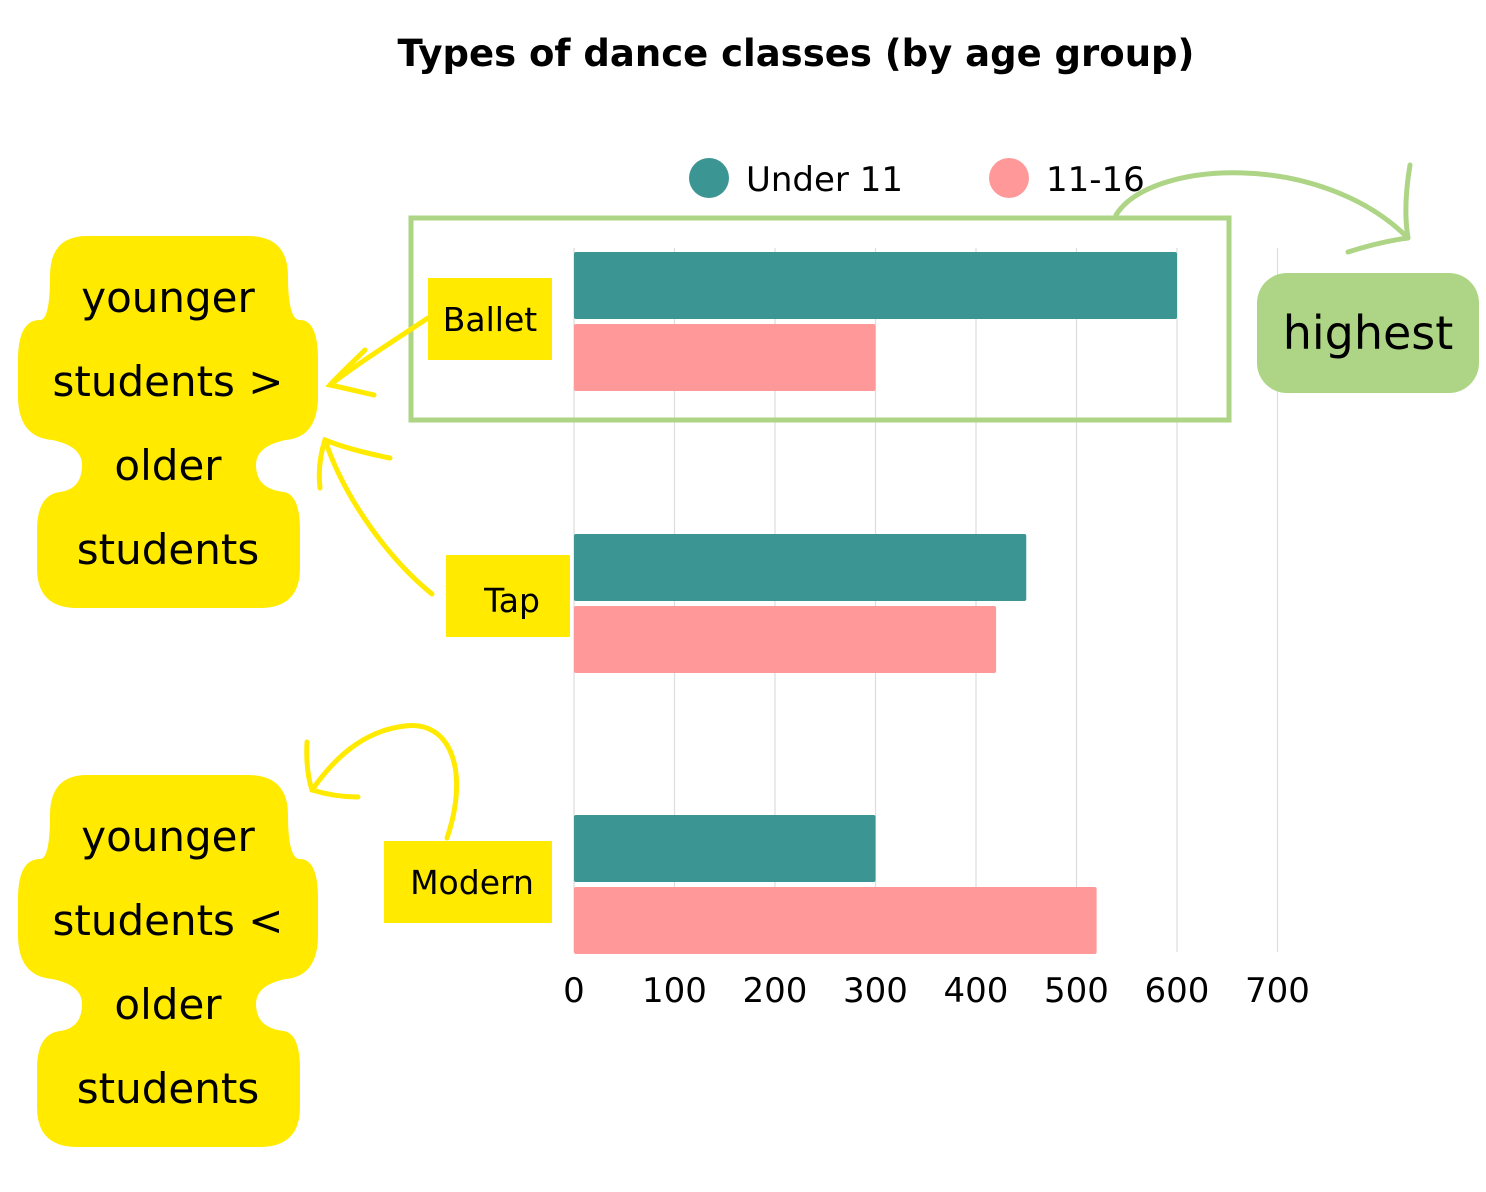 This screenshot has width=1486, height=1192. Describe the element at coordinates (332, 769) in the screenshot. I see `modern-to-note-arrow-head` at that location.